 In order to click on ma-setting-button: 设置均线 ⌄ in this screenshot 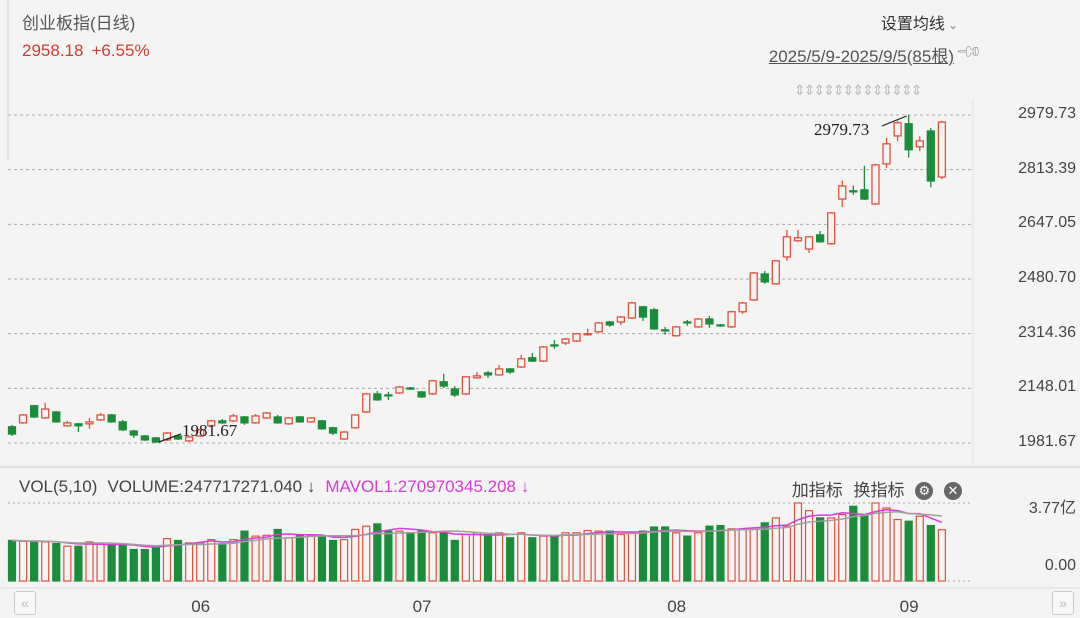, I will do `click(919, 22)`.